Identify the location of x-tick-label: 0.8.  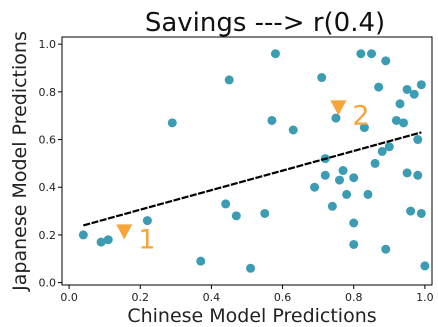
(354, 297).